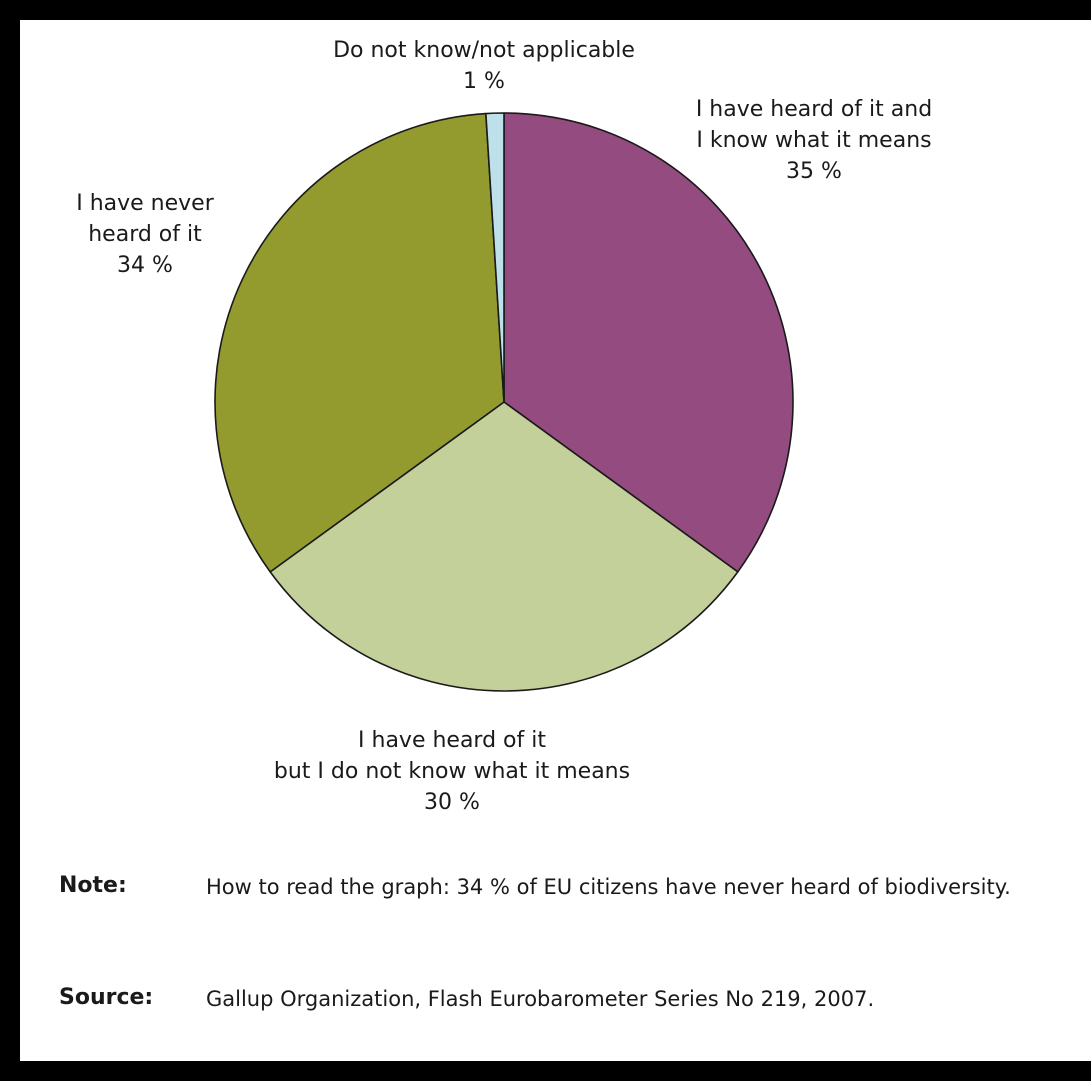  What do you see at coordinates (814, 171) in the screenshot?
I see `slice-value-label-0: 35 %` at bounding box center [814, 171].